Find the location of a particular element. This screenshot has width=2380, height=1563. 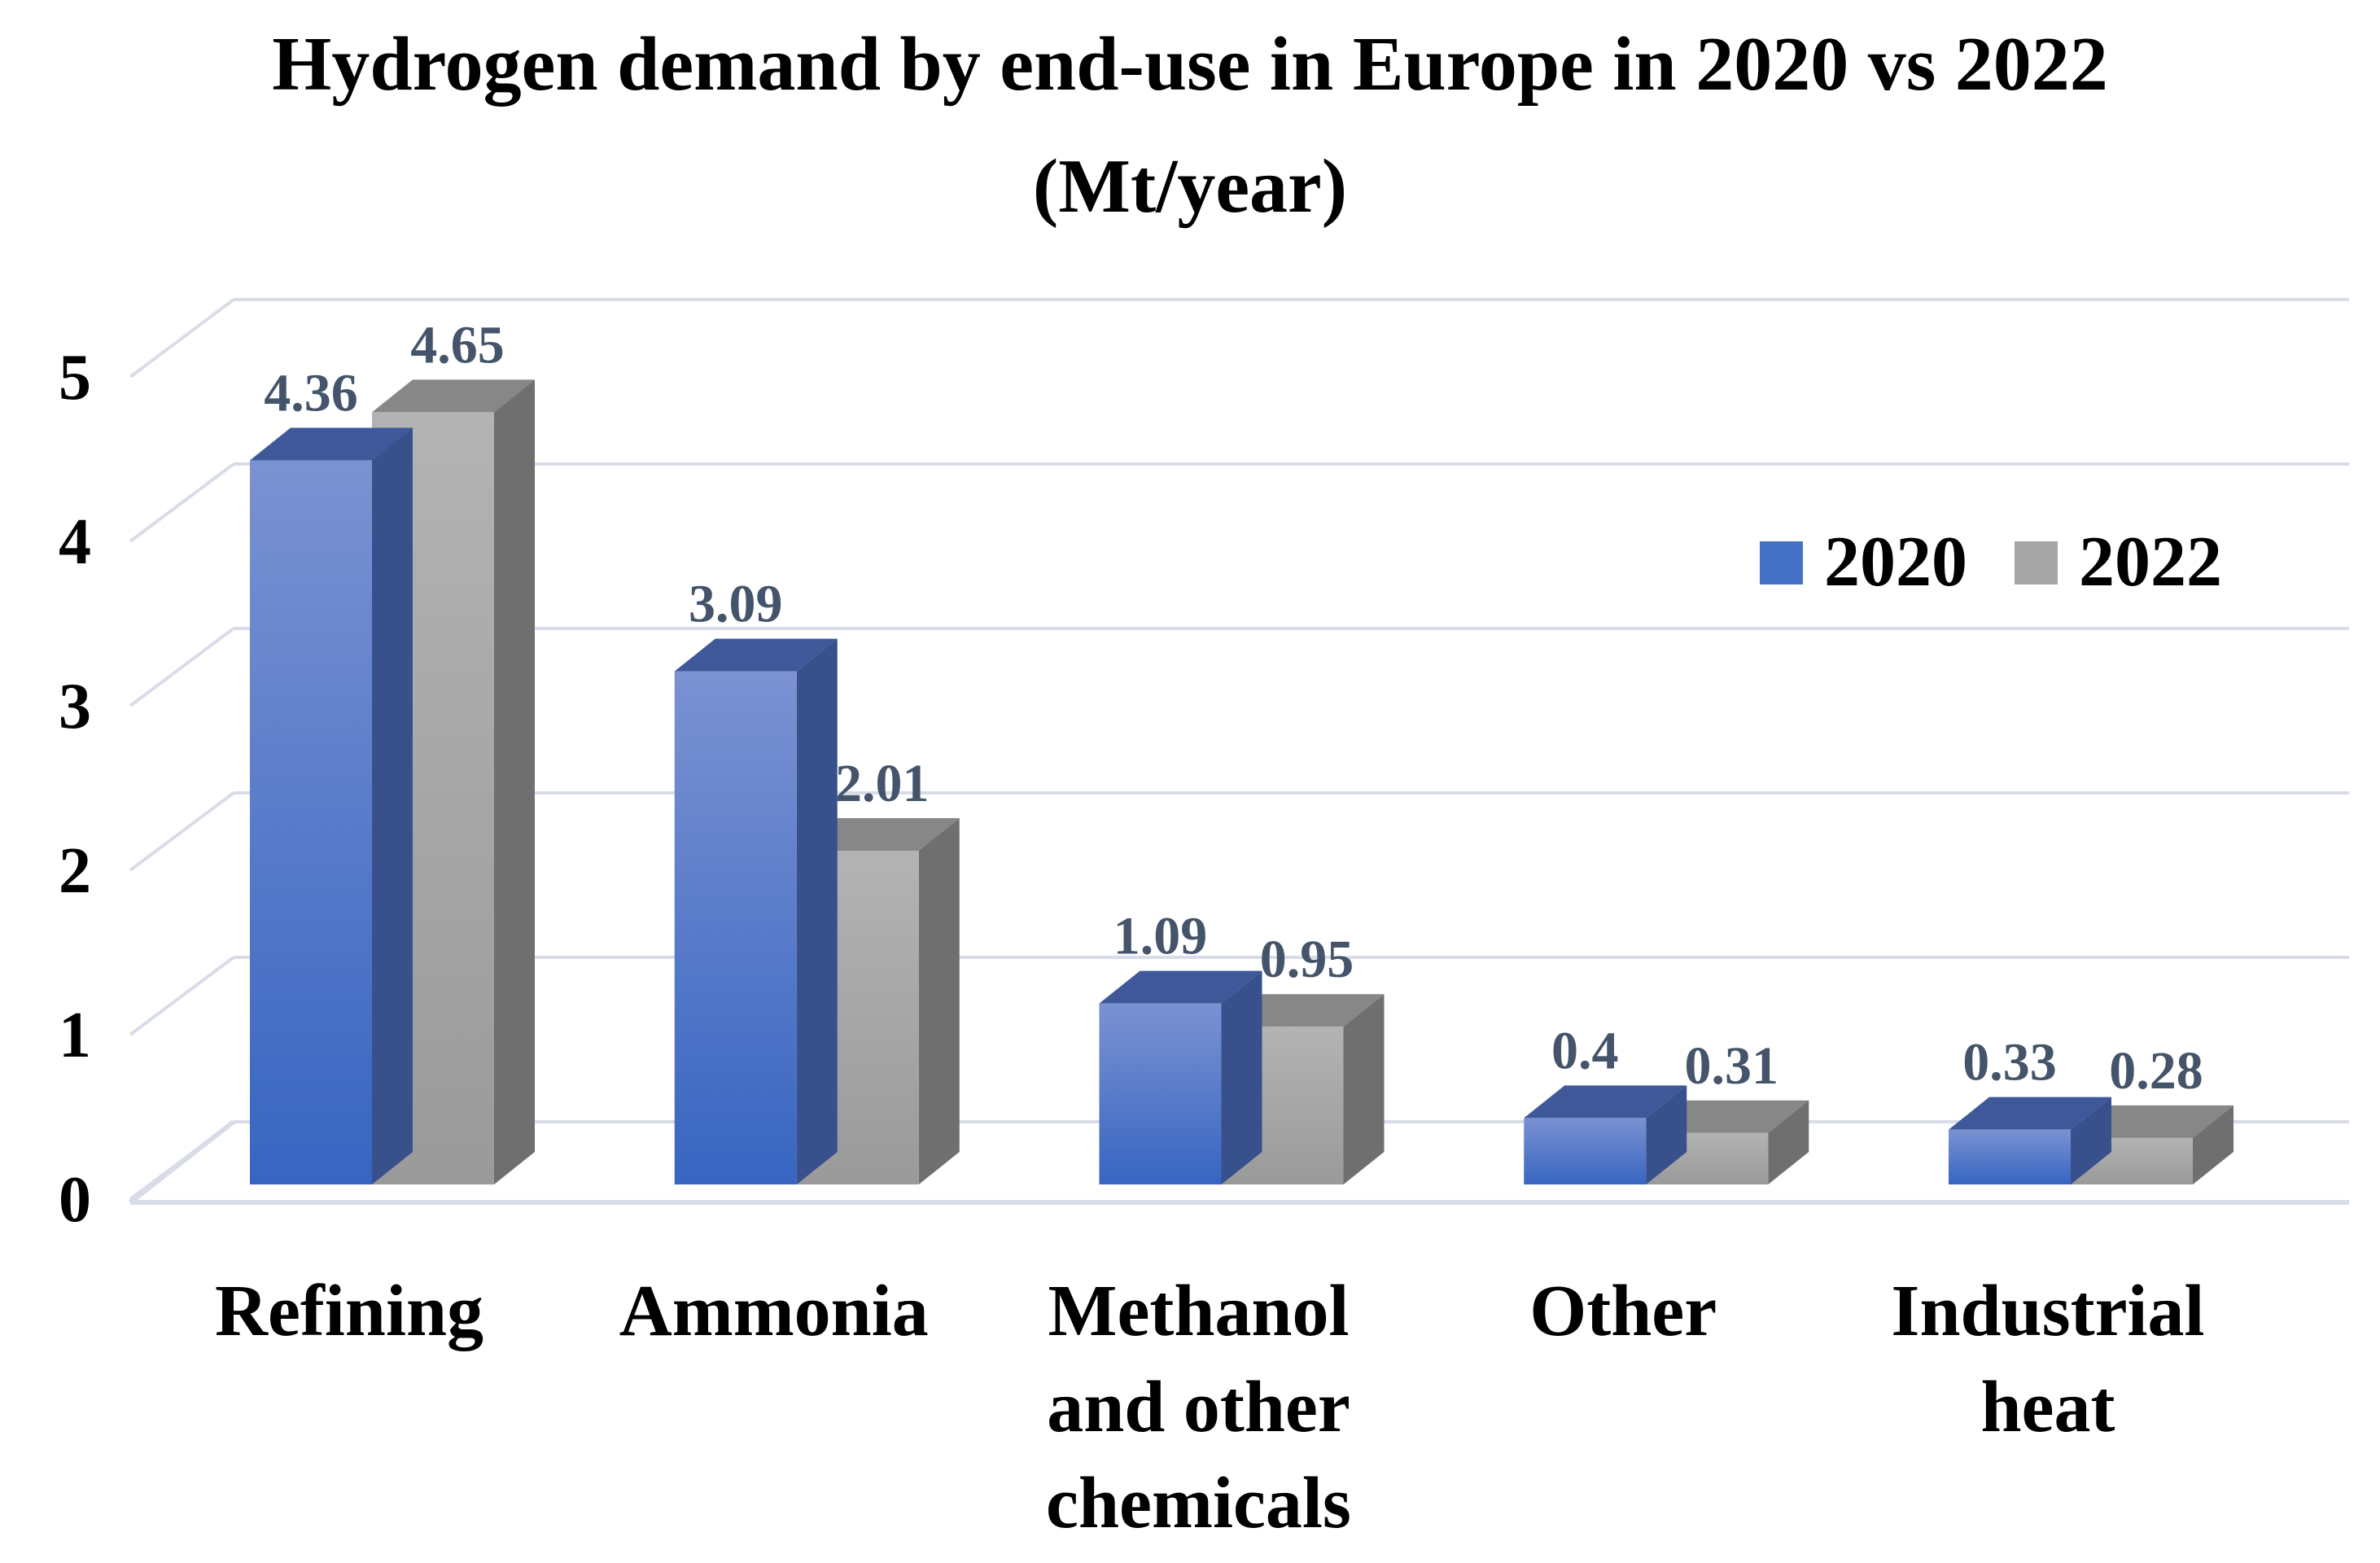

category-label-4: Industrial heat is located at coordinates (2048, 1359).